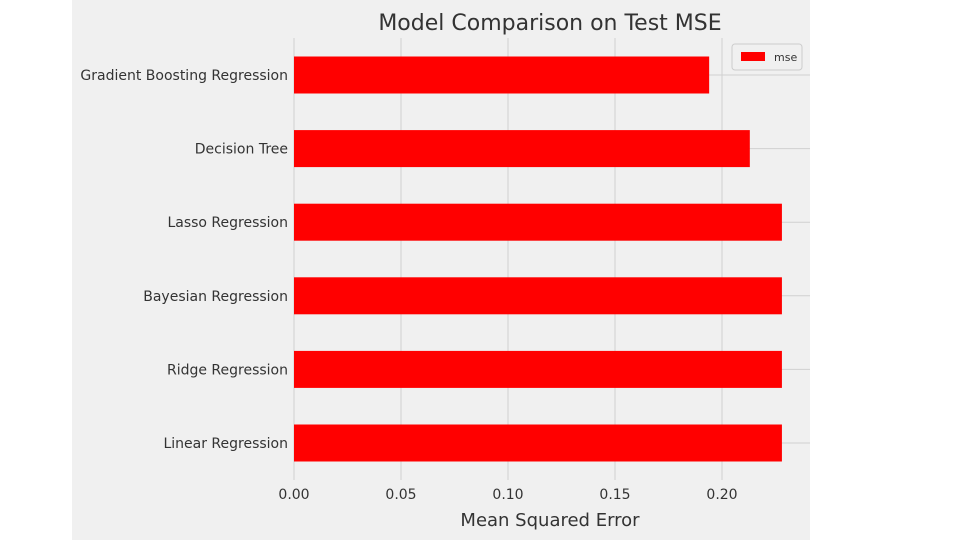  Describe the element at coordinates (785, 57) in the screenshot. I see `legend-label: mse` at that location.